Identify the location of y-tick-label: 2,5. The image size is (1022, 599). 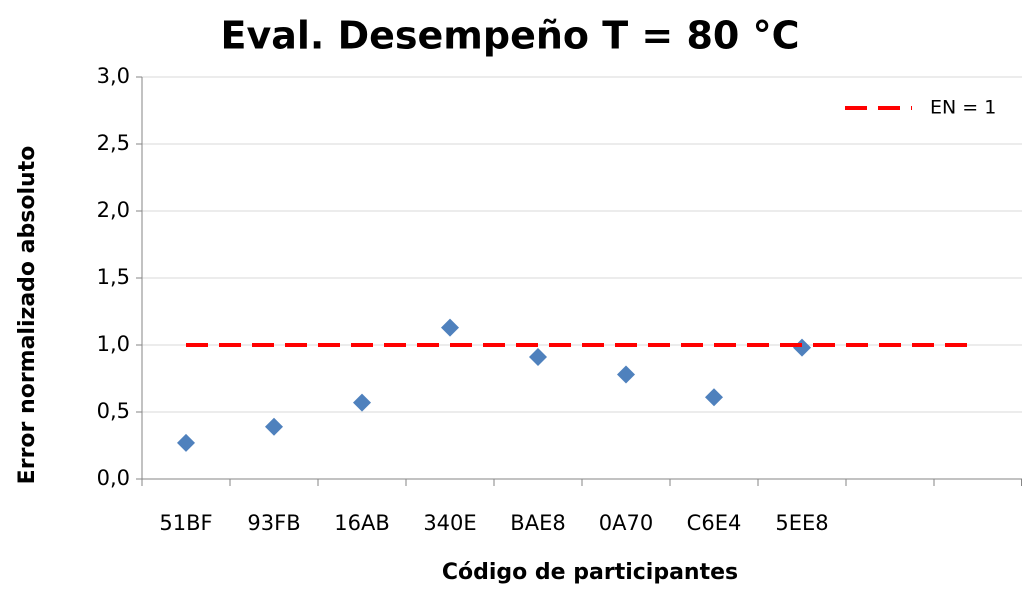
(113, 143).